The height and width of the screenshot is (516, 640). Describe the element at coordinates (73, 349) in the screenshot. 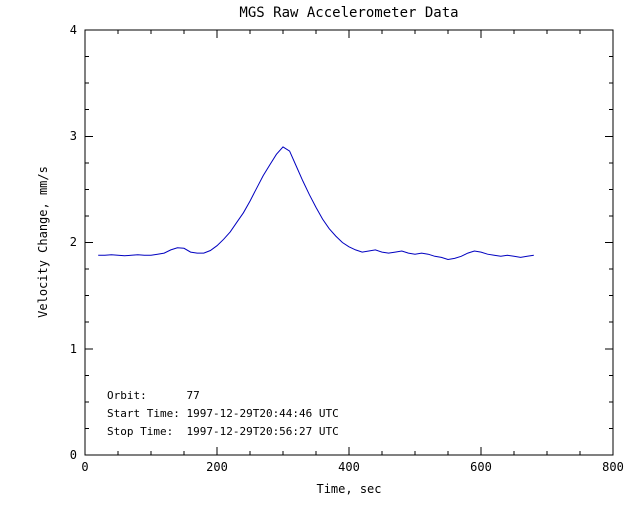

I see `y-tick-label: 1` at that location.